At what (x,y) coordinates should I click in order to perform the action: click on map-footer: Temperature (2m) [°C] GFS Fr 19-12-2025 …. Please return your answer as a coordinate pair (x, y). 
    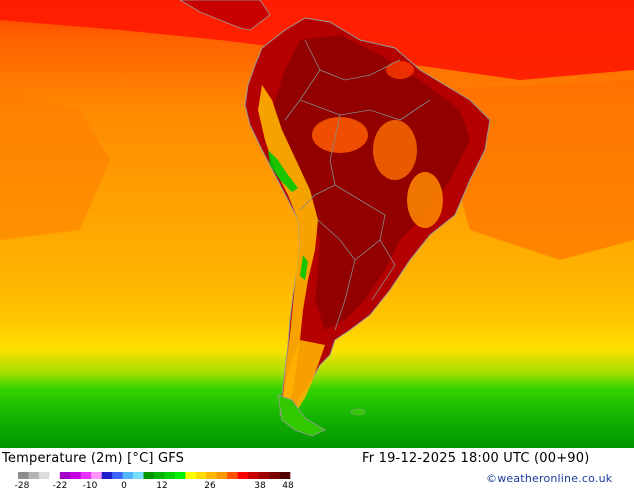
    Looking at the image, I should click on (317, 469).